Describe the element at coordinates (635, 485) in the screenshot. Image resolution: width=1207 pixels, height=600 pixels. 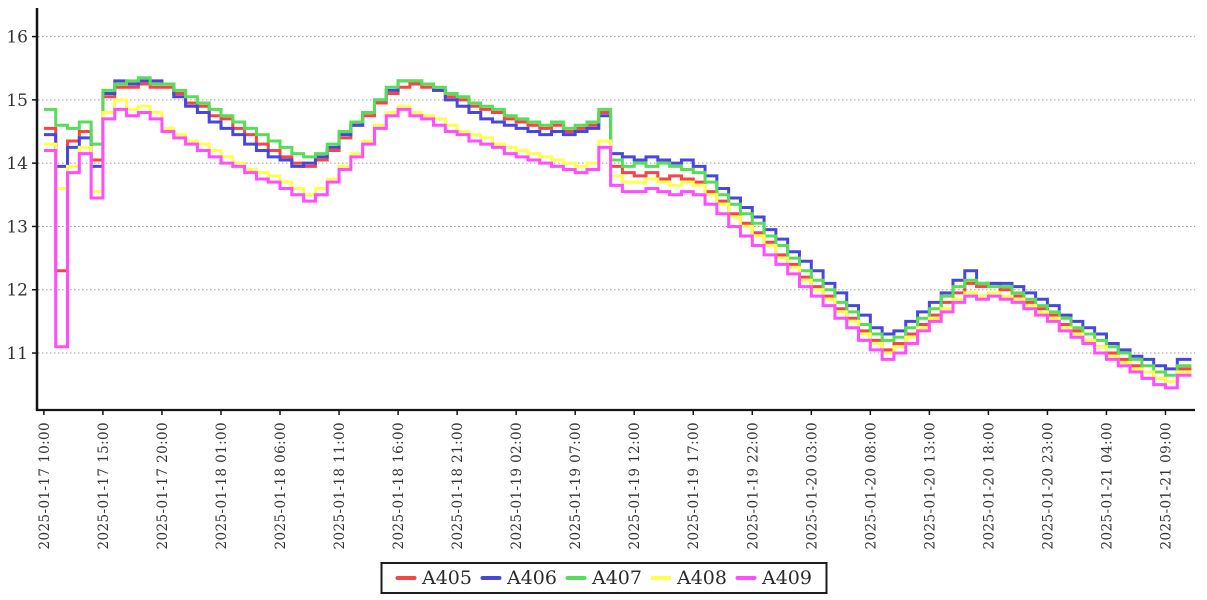
I see `x-tick-label: 2025-01-19 12:00` at that location.